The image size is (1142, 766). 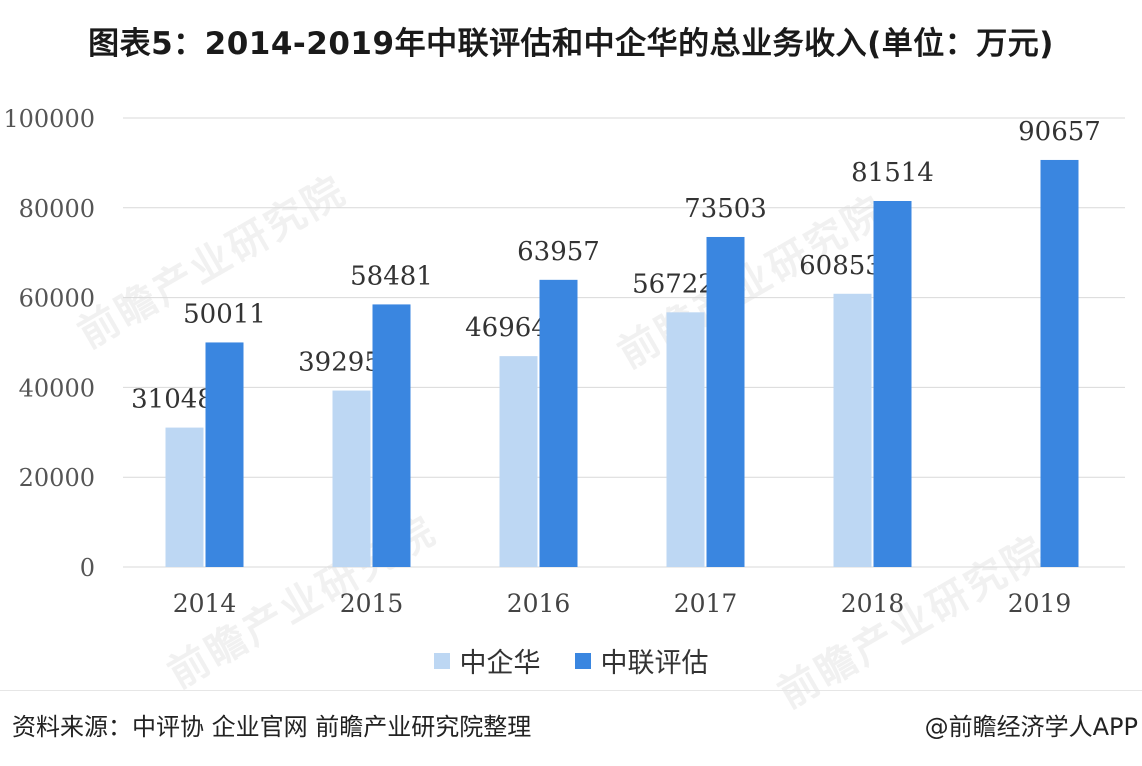 What do you see at coordinates (571, 660) in the screenshot?
I see `legend: 中企华 中联评估` at bounding box center [571, 660].